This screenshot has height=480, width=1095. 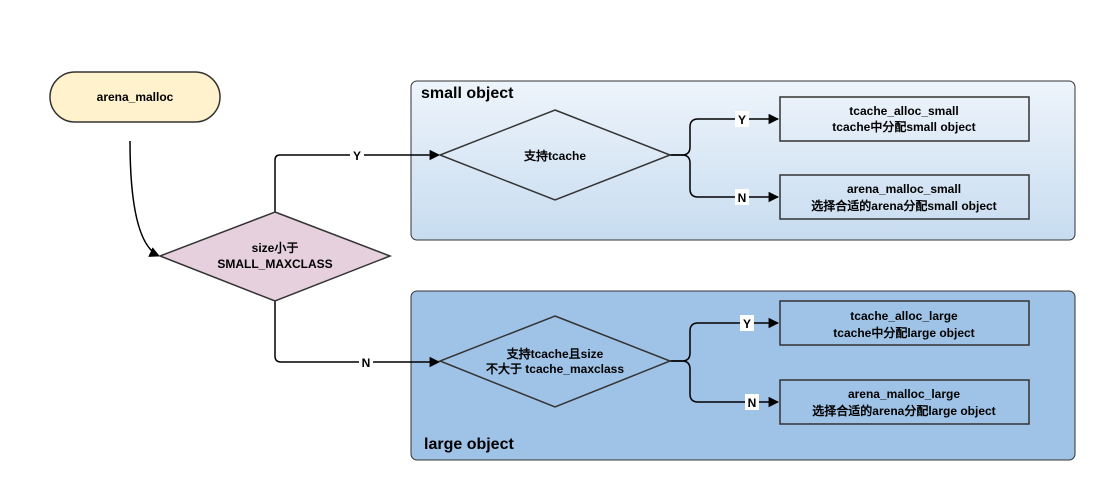 I want to click on edge-label-large-no: N, so click(x=752, y=402).